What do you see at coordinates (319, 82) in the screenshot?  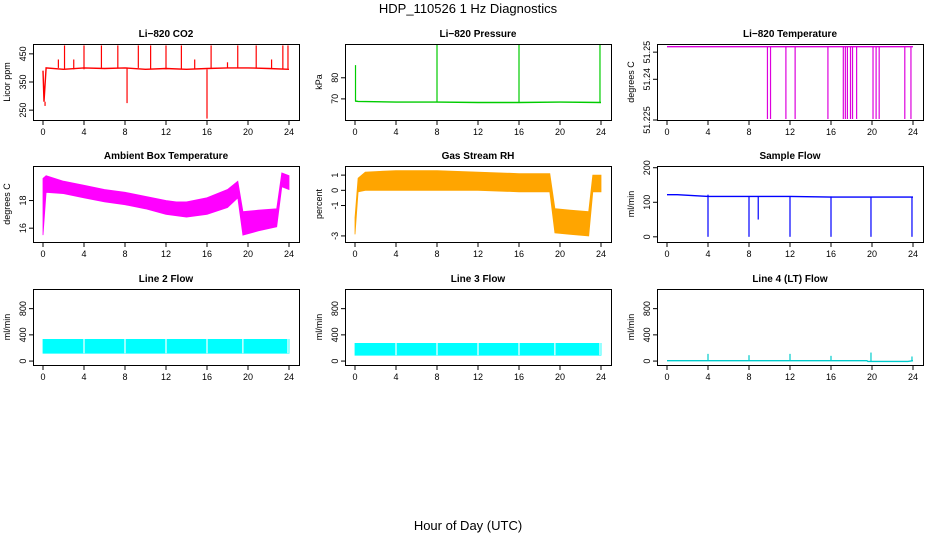 I see `y-axis-label: kPa` at bounding box center [319, 82].